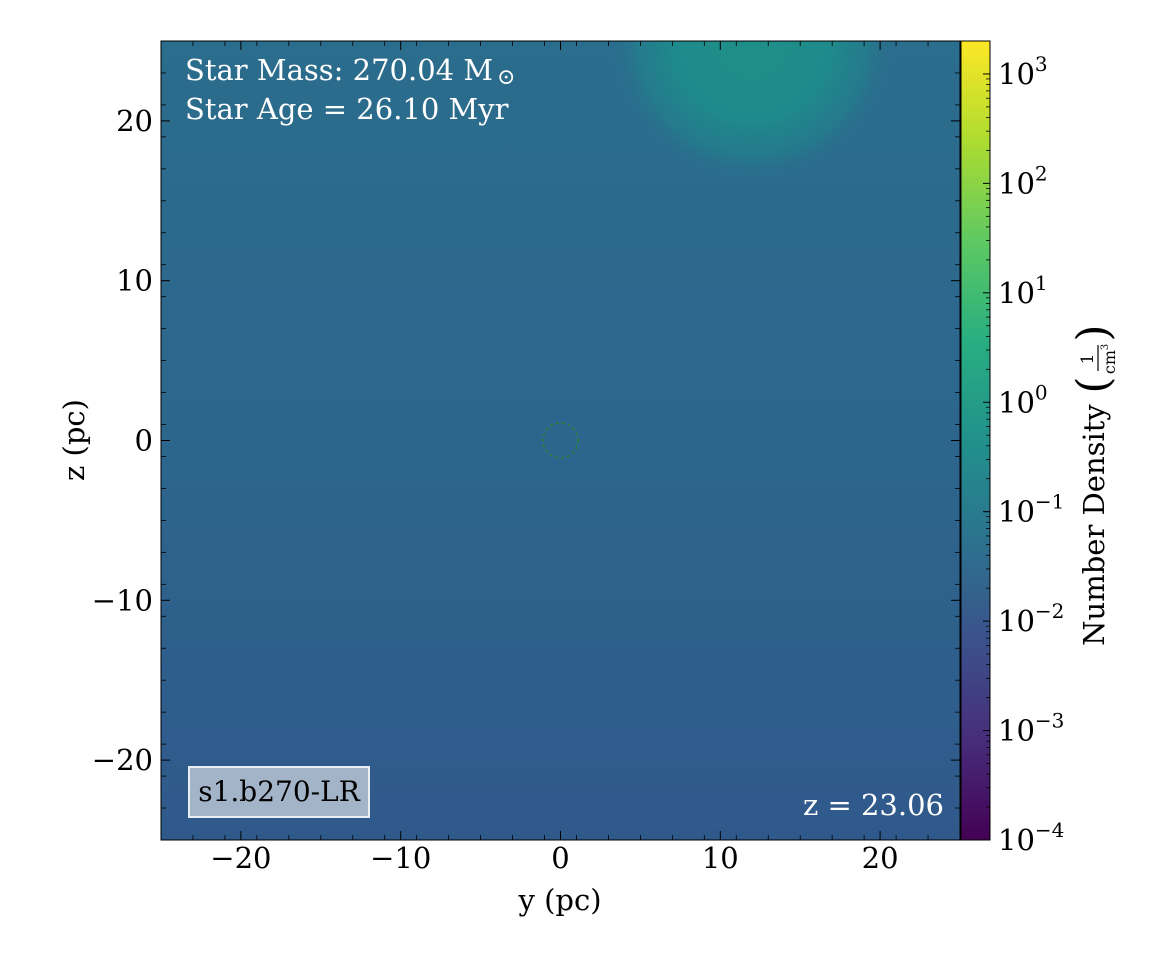 This screenshot has height=960, width=1154. What do you see at coordinates (873, 805) in the screenshot?
I see `redshift-annotation: z = 23.06` at bounding box center [873, 805].